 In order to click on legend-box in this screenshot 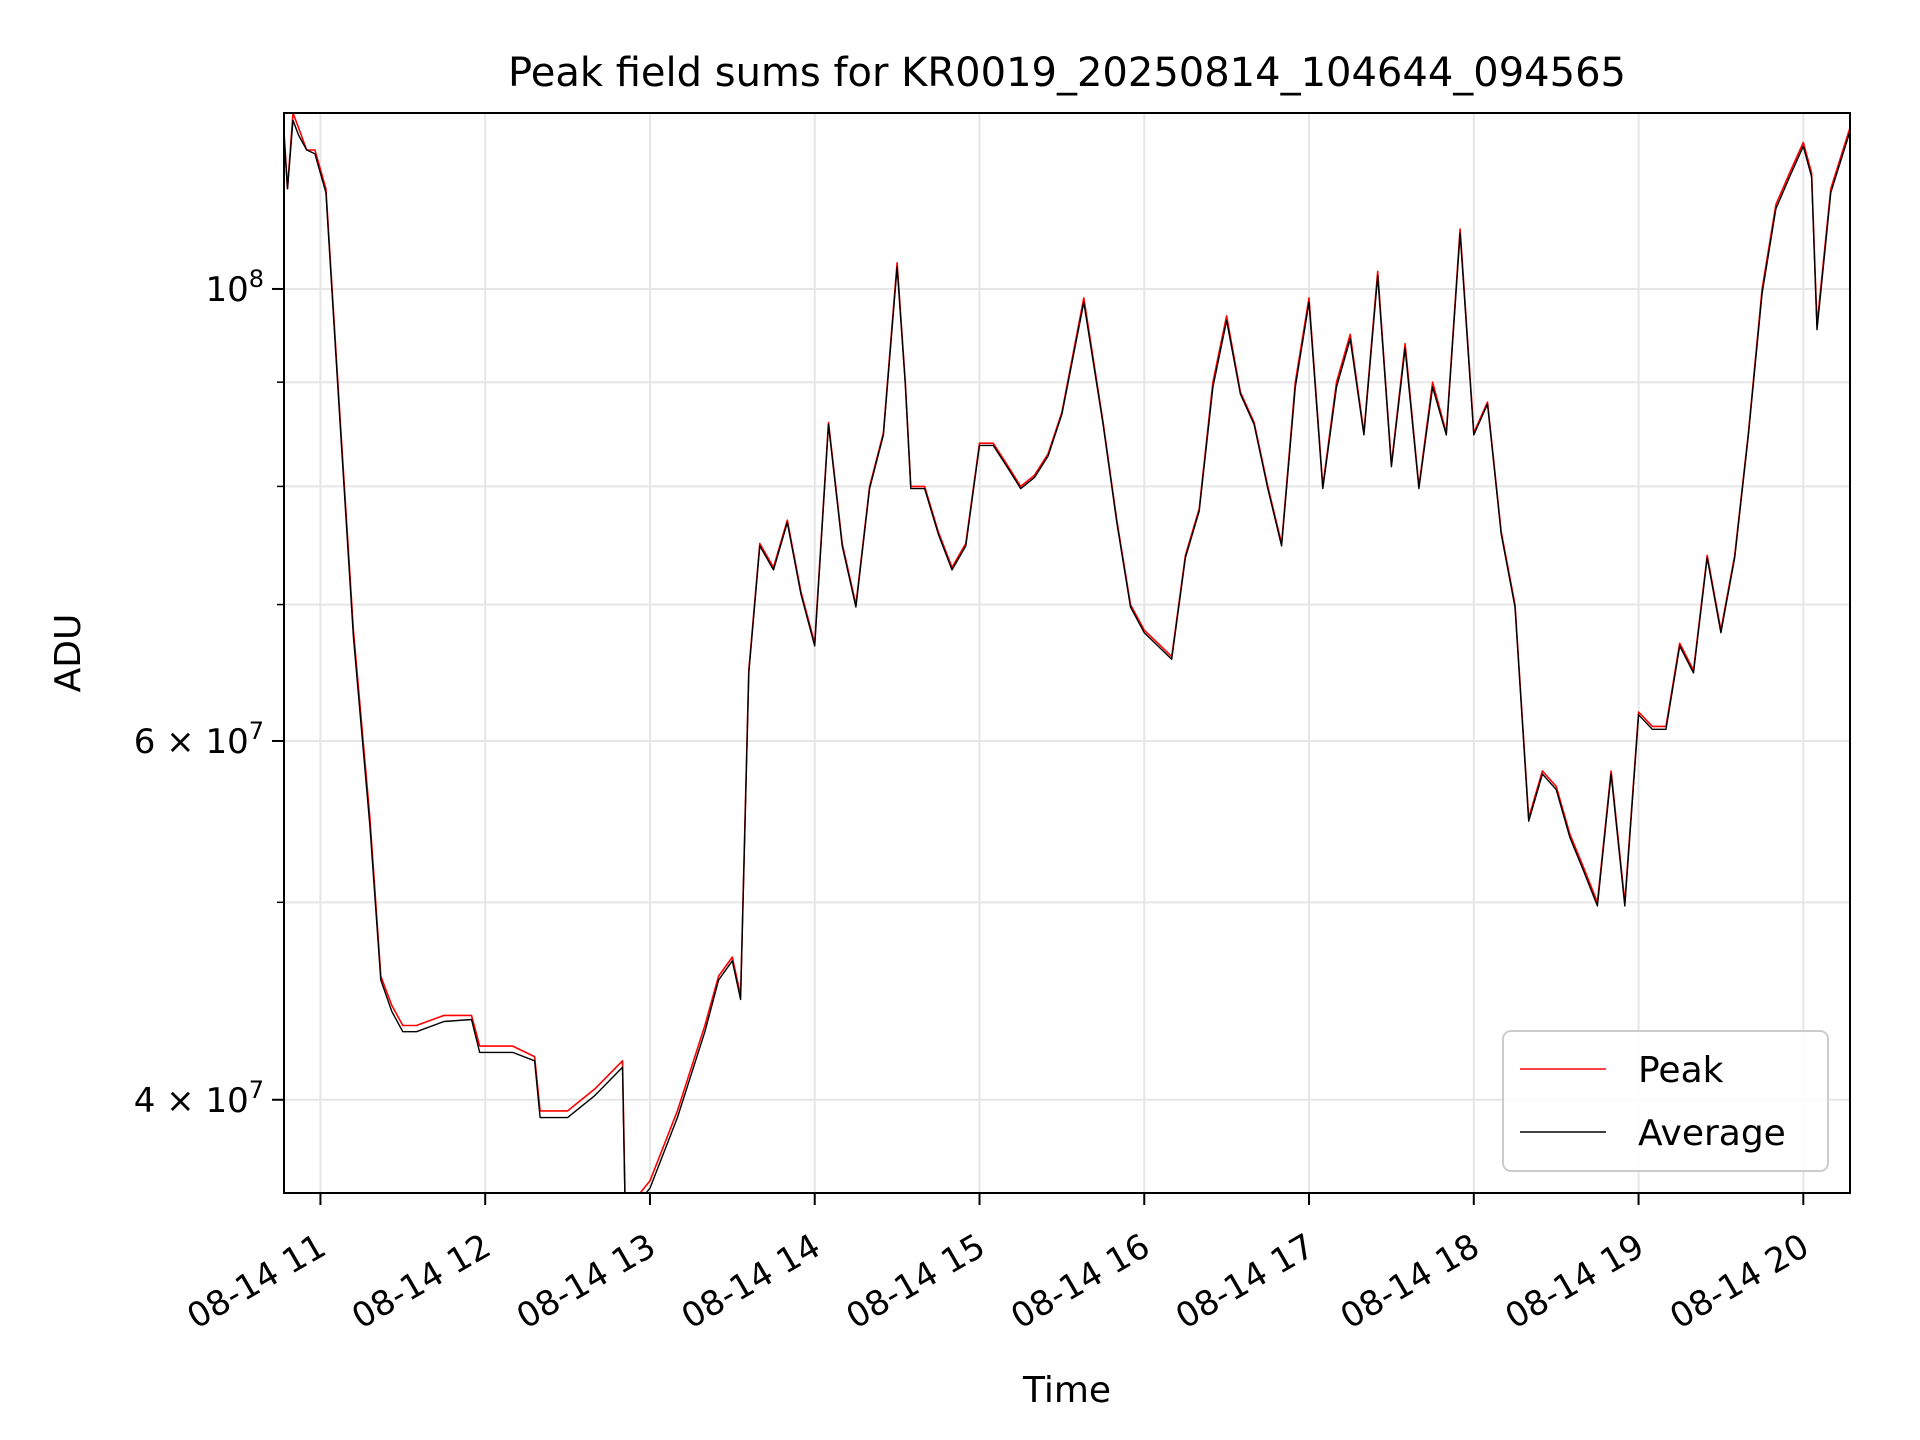, I will do `click(1665, 1101)`.